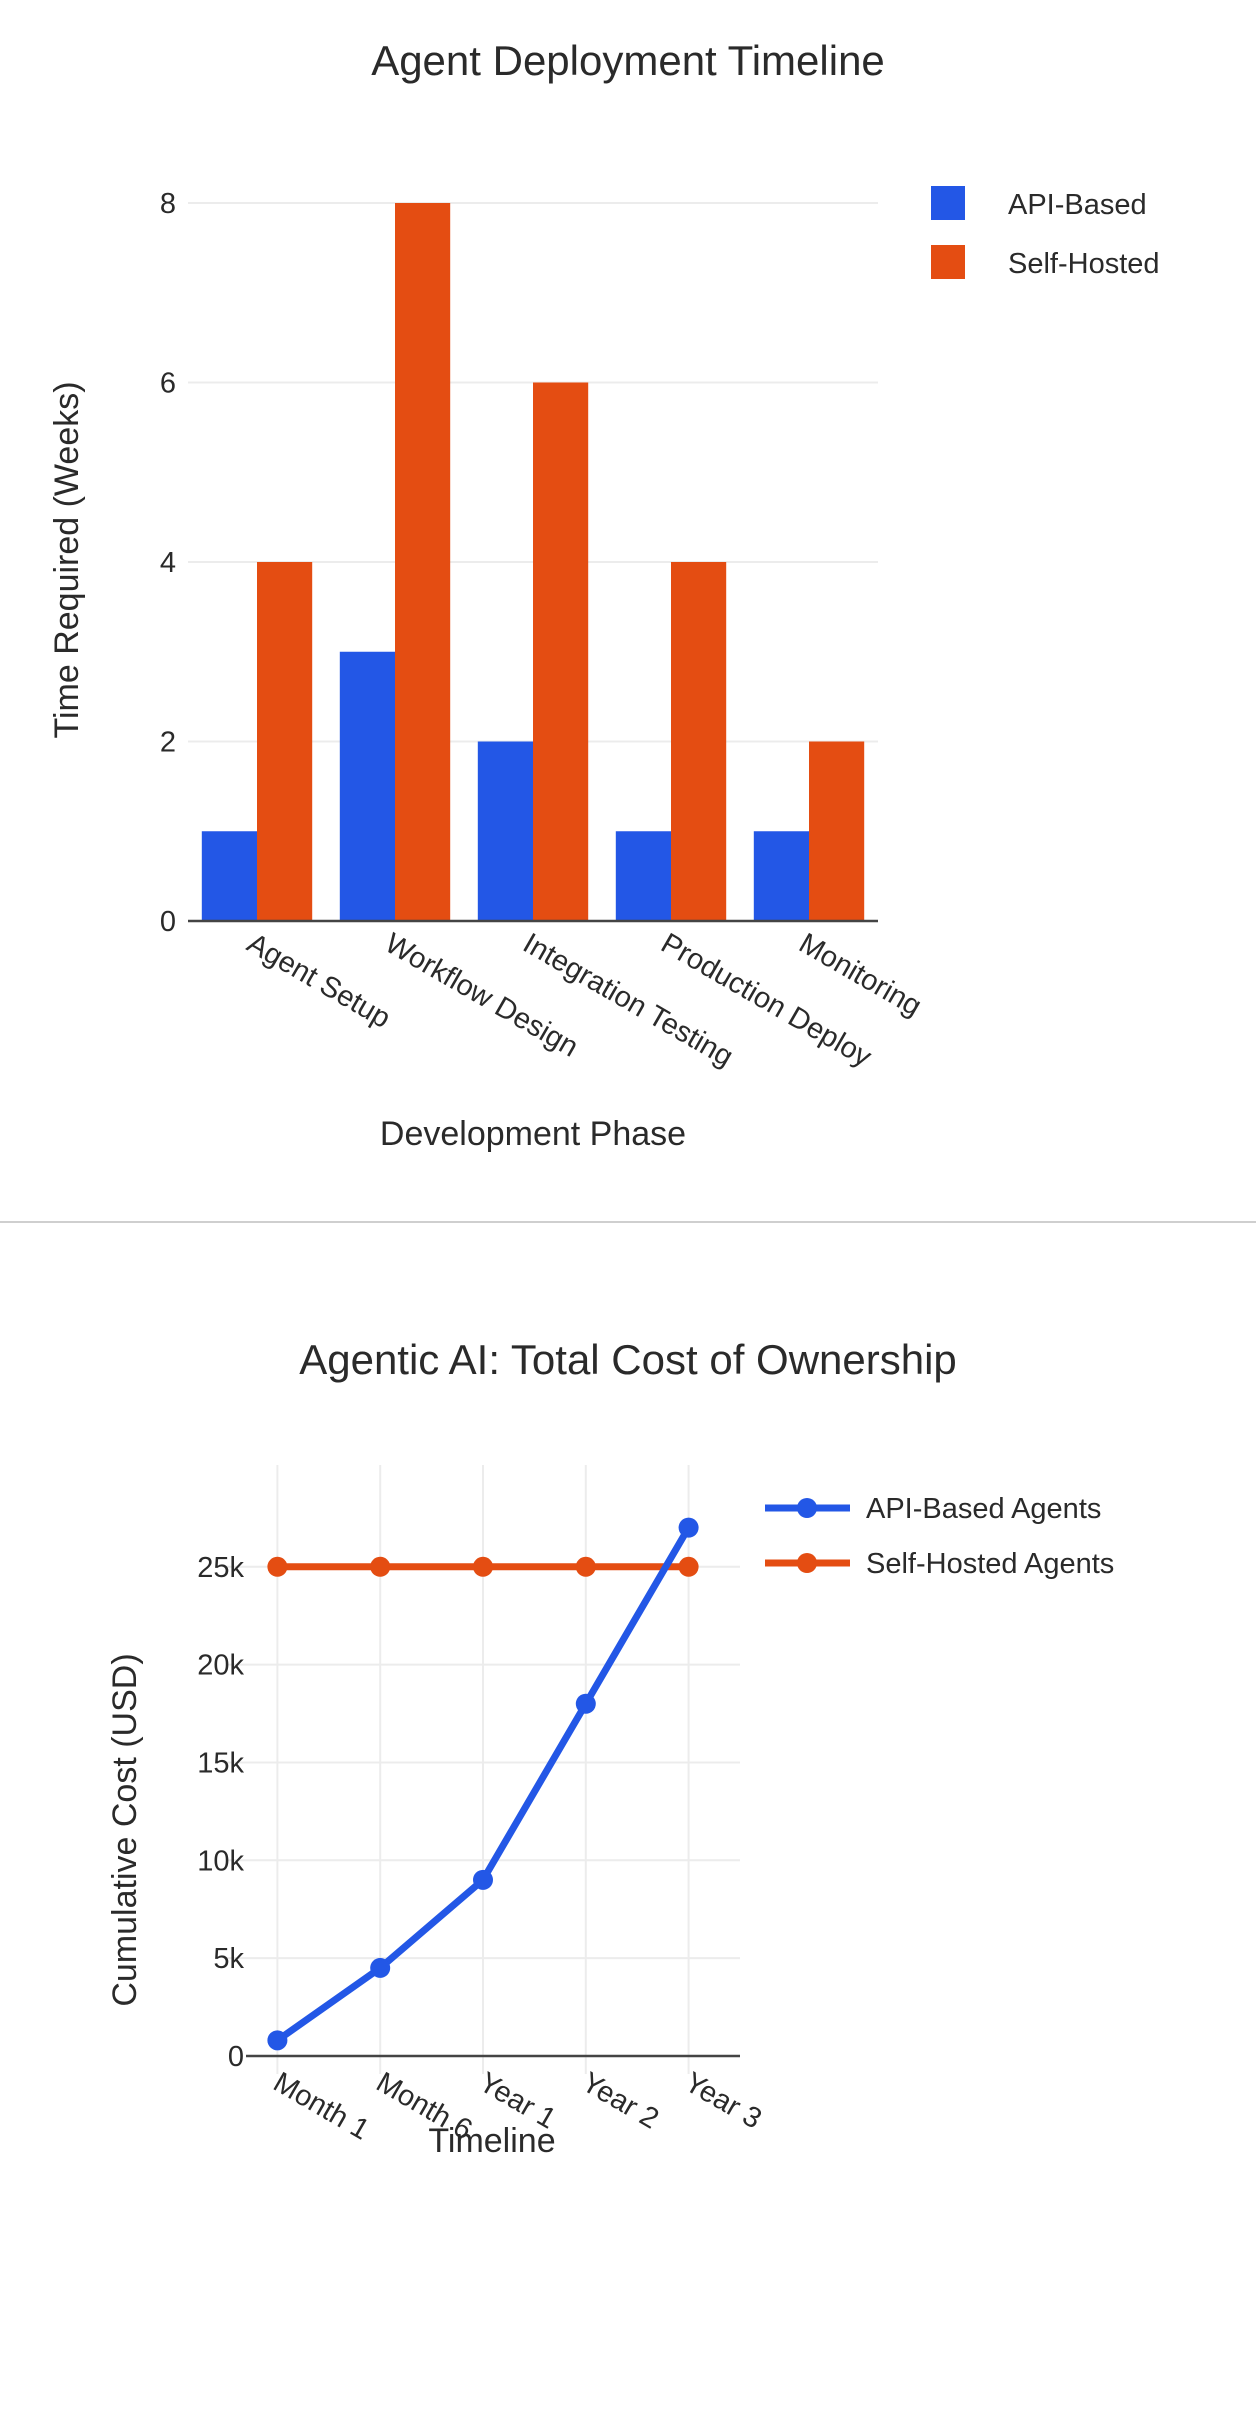  I want to click on legend-label: API-Based Agents, so click(983, 1509).